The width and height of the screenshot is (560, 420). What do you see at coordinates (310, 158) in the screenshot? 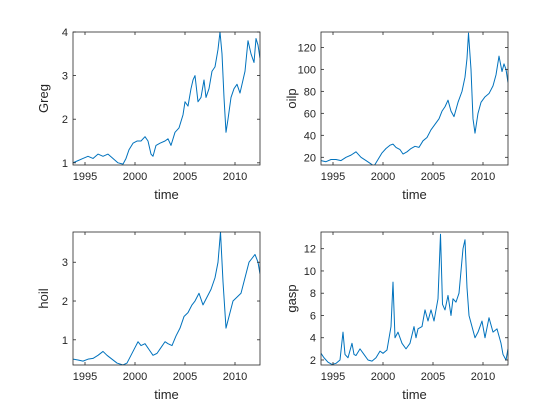
I see `y-tick-label: 20` at bounding box center [310, 158].